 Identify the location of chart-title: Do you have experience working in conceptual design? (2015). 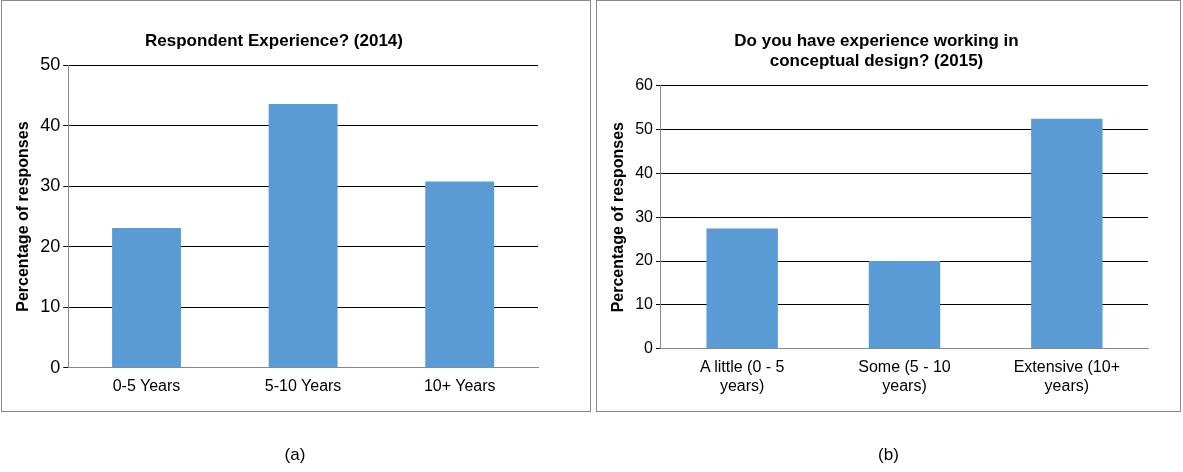
(876, 50).